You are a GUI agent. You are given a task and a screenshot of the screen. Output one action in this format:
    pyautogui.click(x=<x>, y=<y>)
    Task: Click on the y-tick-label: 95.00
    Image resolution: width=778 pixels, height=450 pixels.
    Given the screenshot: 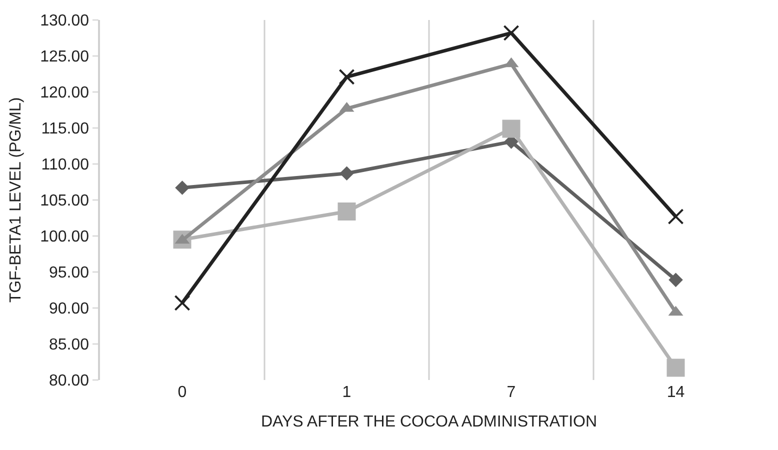 What is the action you would take?
    pyautogui.click(x=69, y=273)
    